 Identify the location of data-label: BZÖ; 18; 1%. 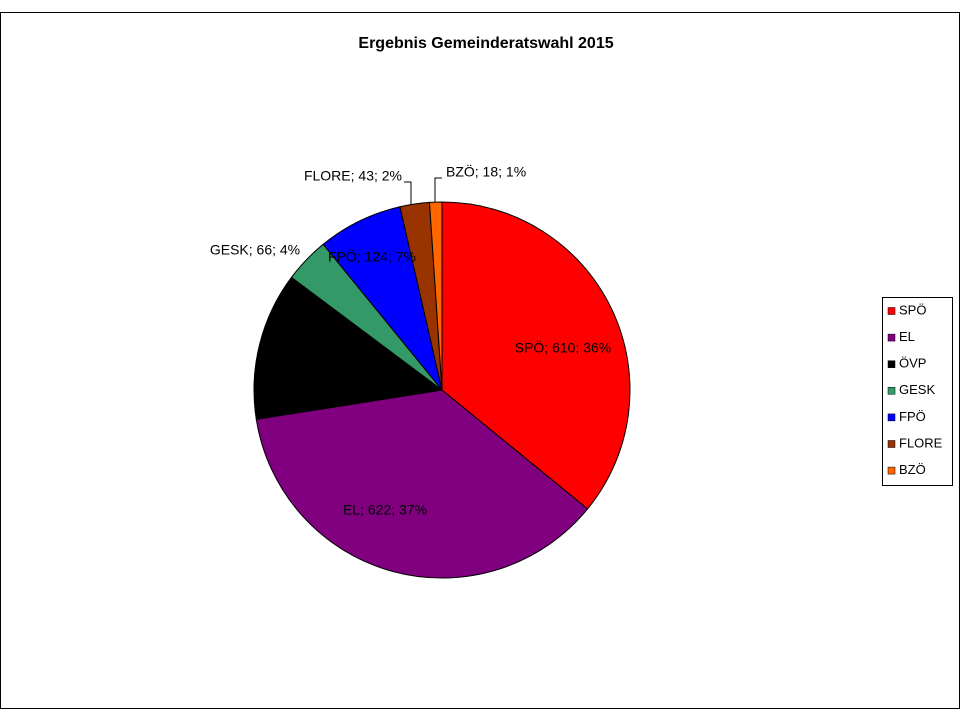
(486, 171).